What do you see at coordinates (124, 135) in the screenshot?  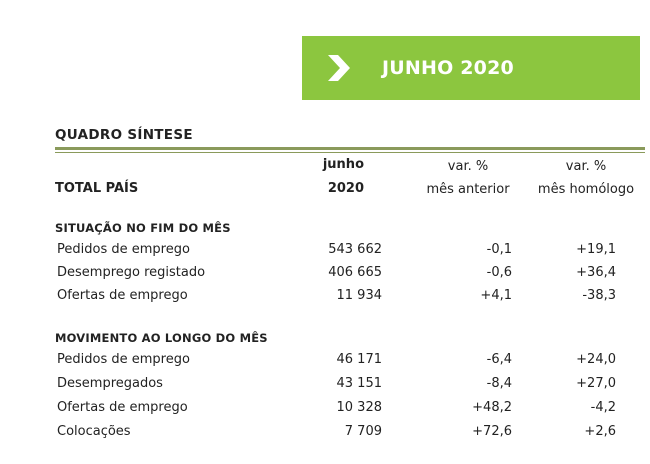 I see `section-title: QUADRO SÍNTESE` at bounding box center [124, 135].